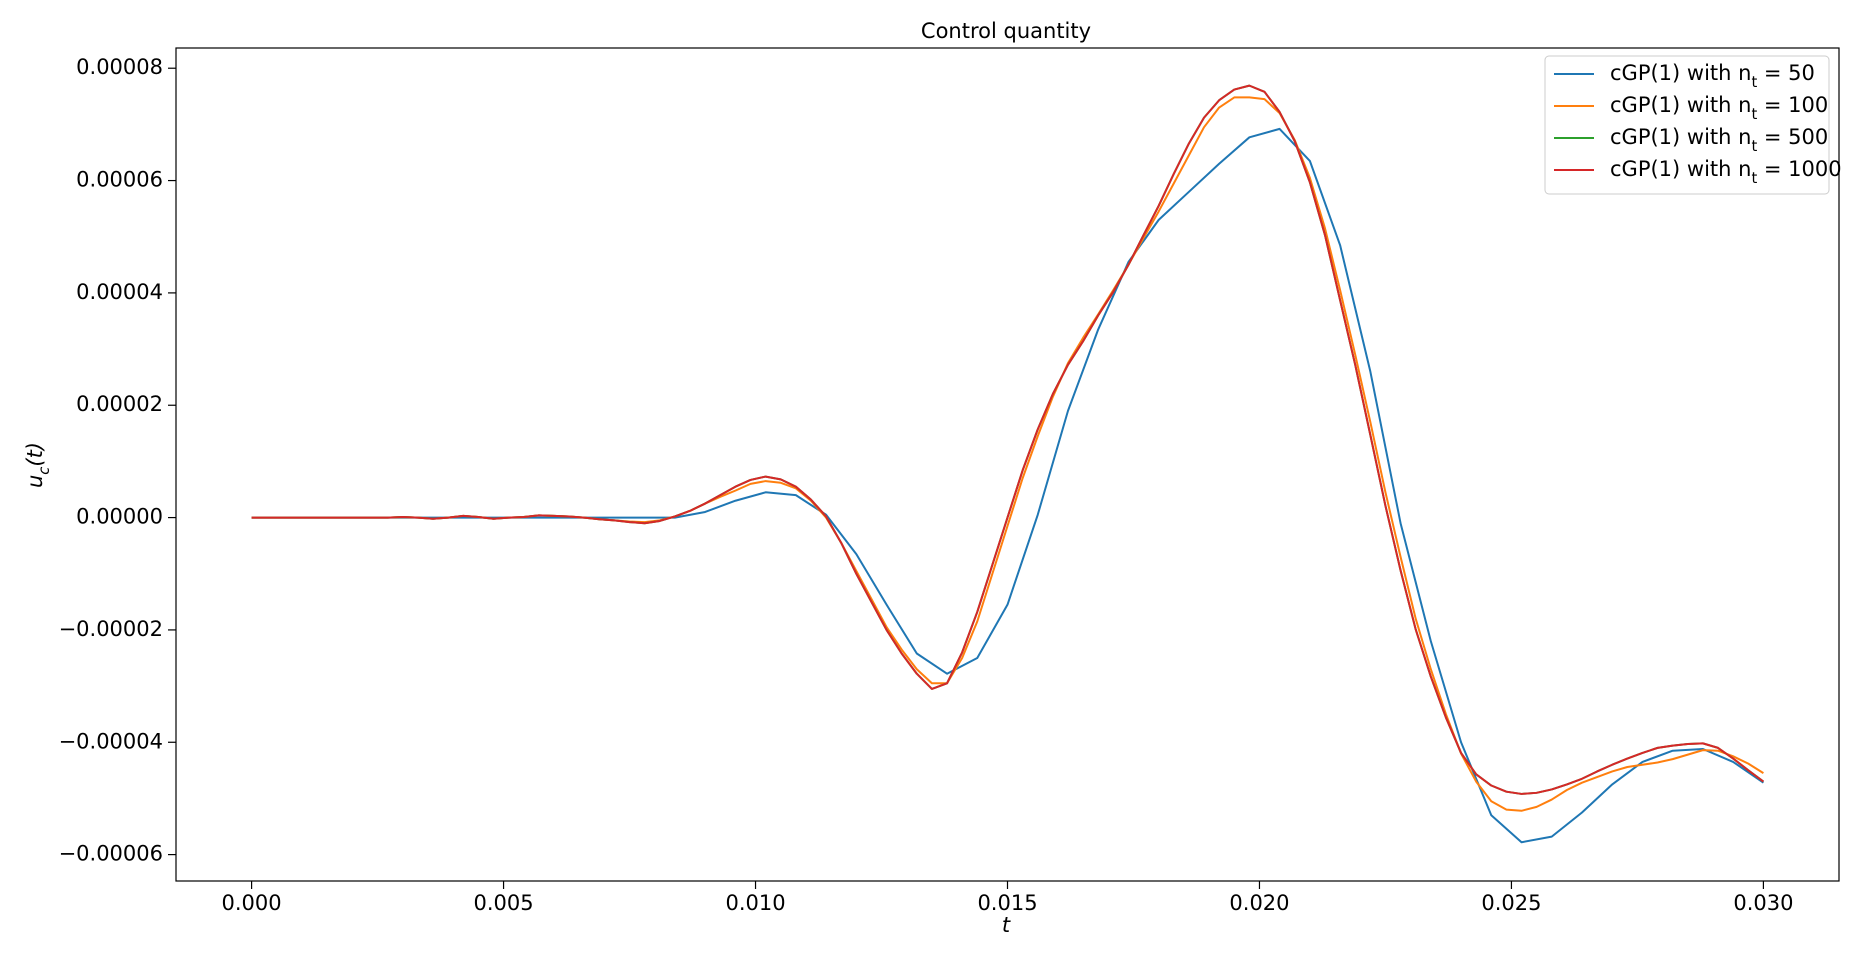  I want to click on x-tick-label: 0.000, so click(252, 903).